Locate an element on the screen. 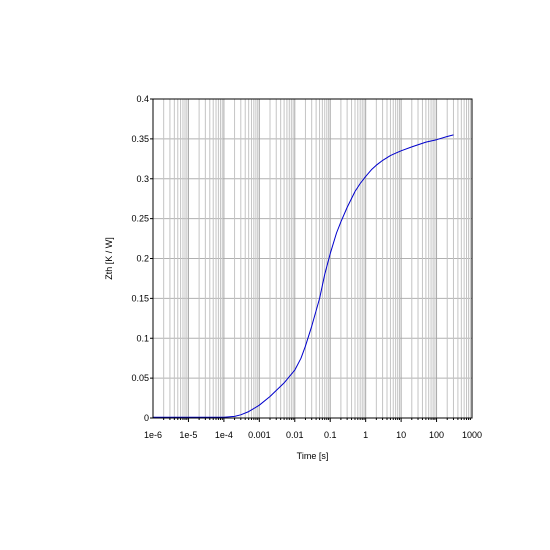  x-tick-label: 10 is located at coordinates (401, 435).